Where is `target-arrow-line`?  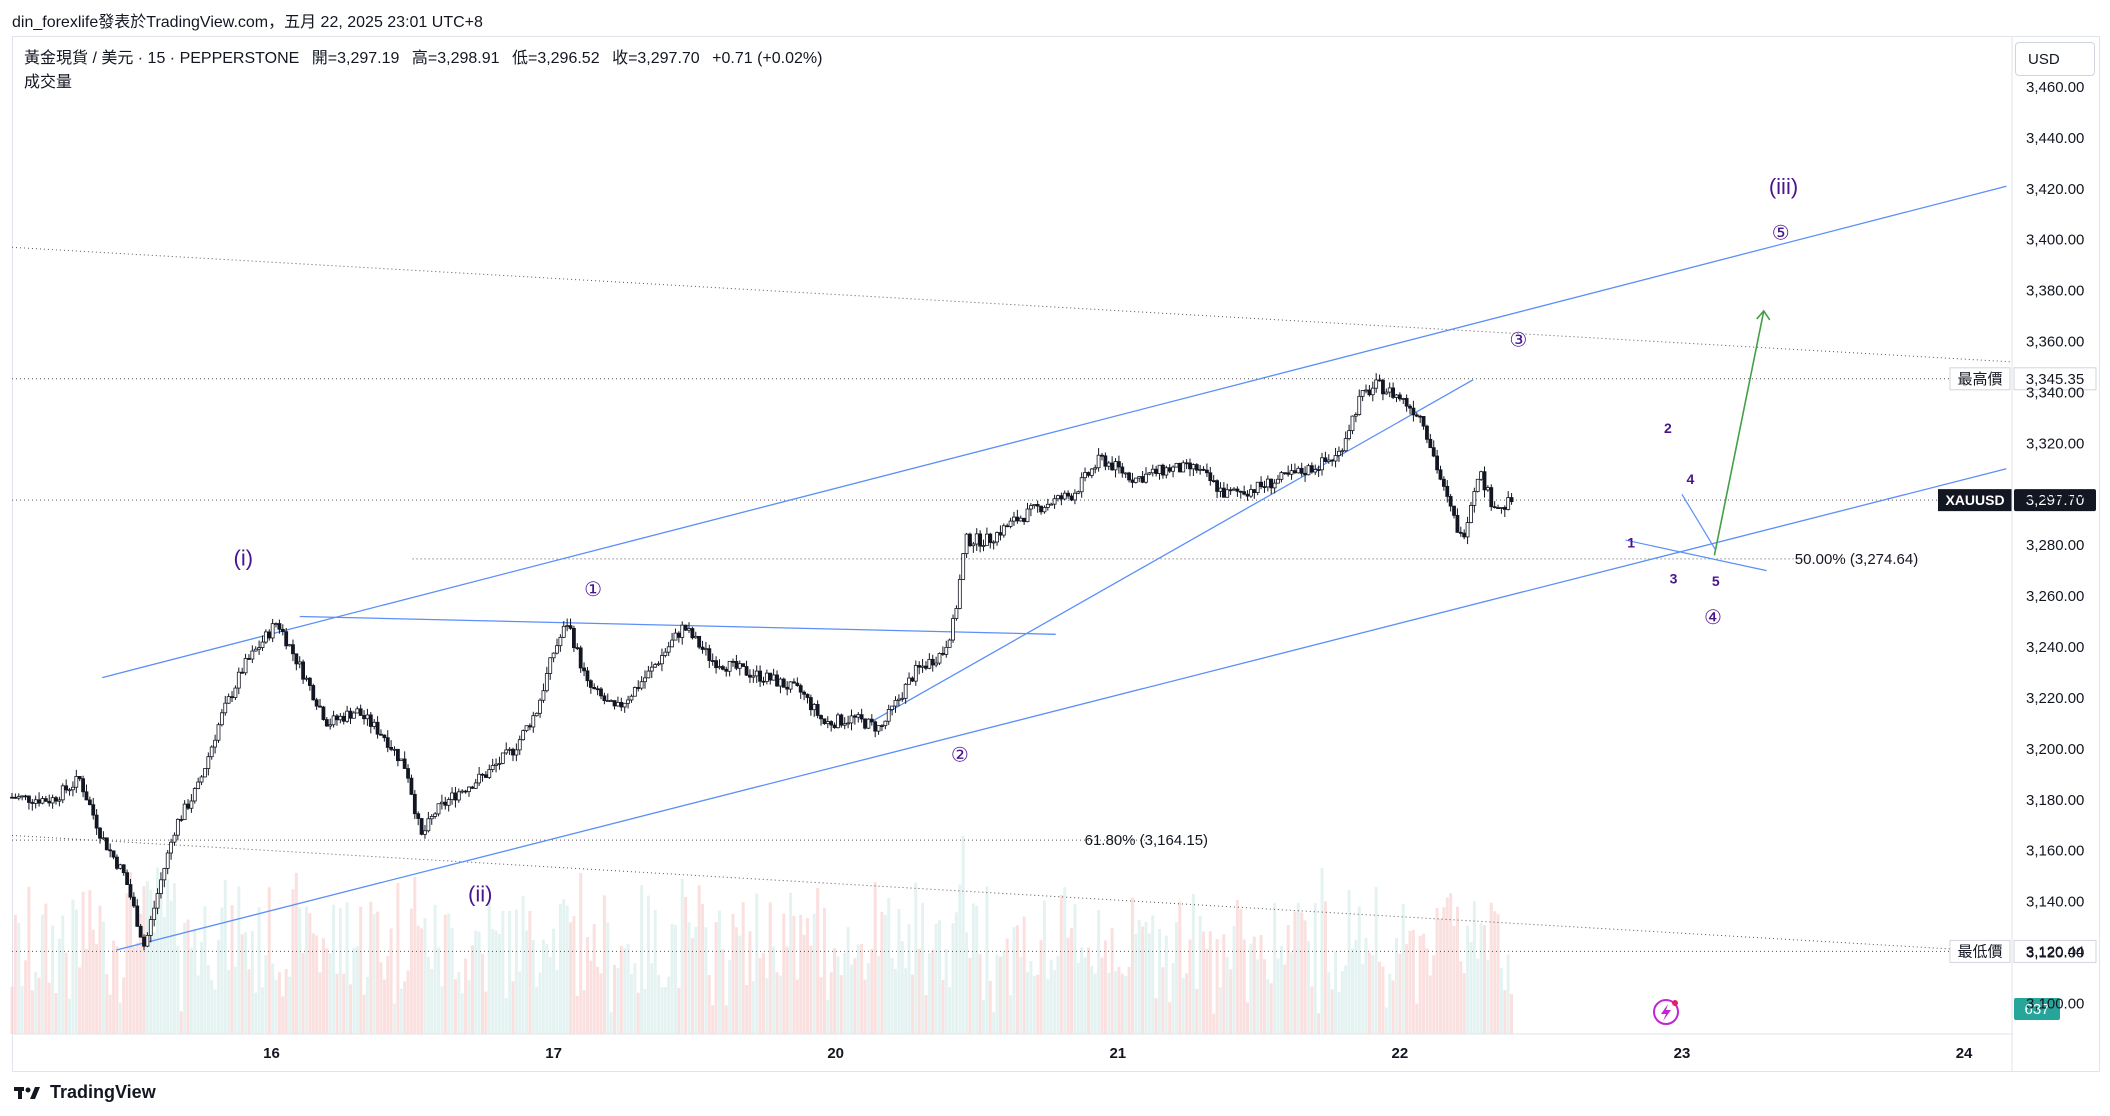
target-arrow-line is located at coordinates (1739, 433).